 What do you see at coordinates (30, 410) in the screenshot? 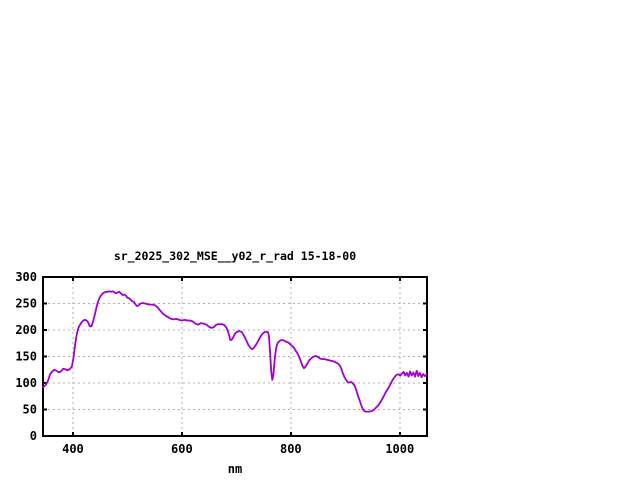
I see `y-tick-label: 50` at bounding box center [30, 410].